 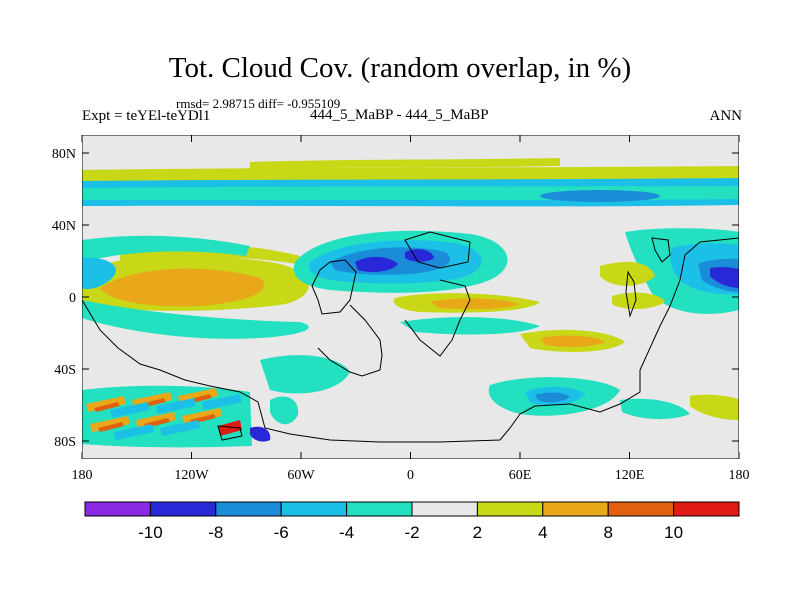 I want to click on southern-ocean-negative-core, so click(x=552, y=397).